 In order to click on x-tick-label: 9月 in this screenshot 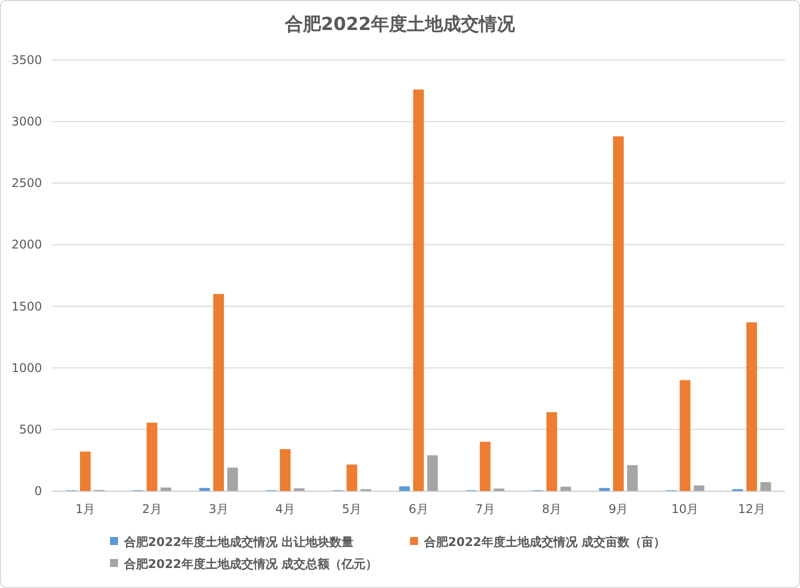, I will do `click(618, 509)`.